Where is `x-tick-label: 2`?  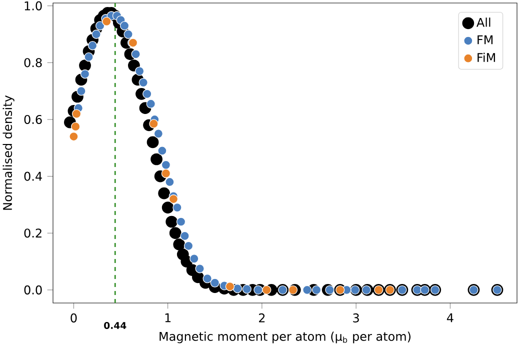
x-tick-label: 2 is located at coordinates (262, 317).